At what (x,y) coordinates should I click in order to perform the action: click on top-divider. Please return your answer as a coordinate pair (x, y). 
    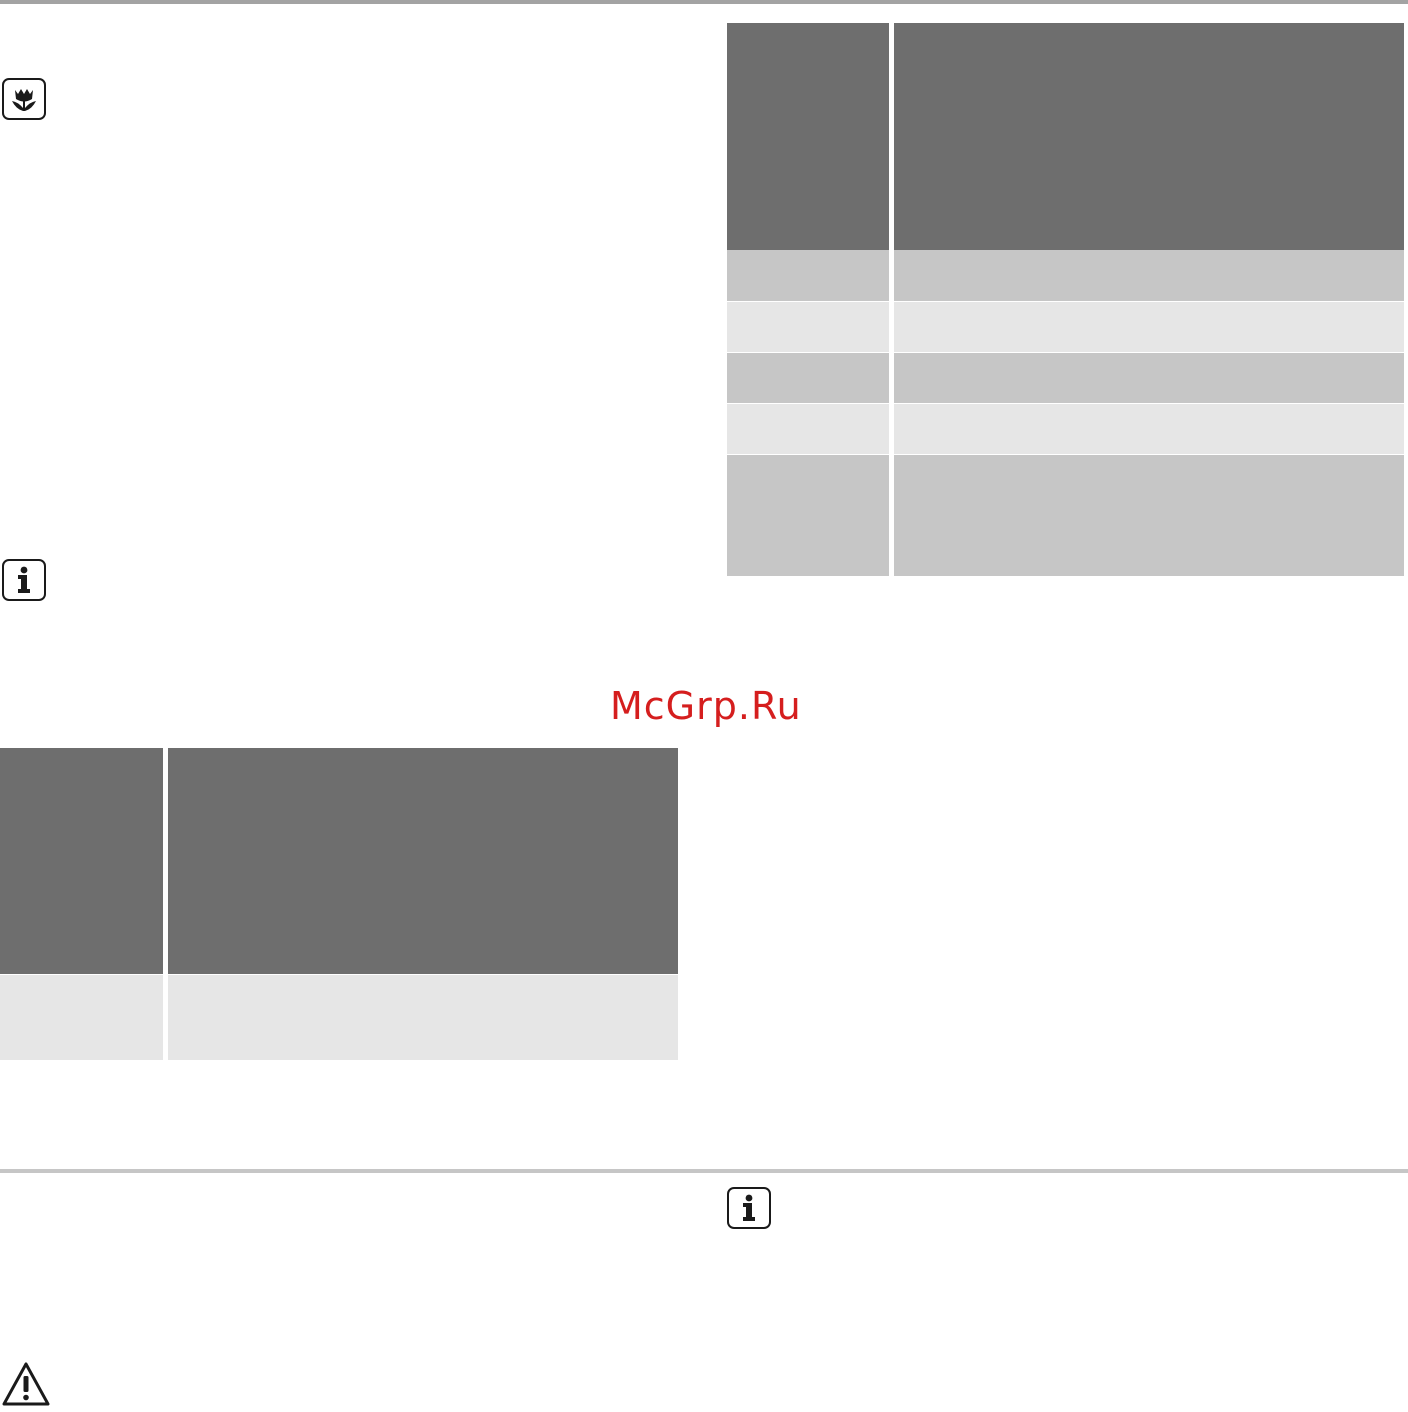
    Looking at the image, I should click on (704, 2).